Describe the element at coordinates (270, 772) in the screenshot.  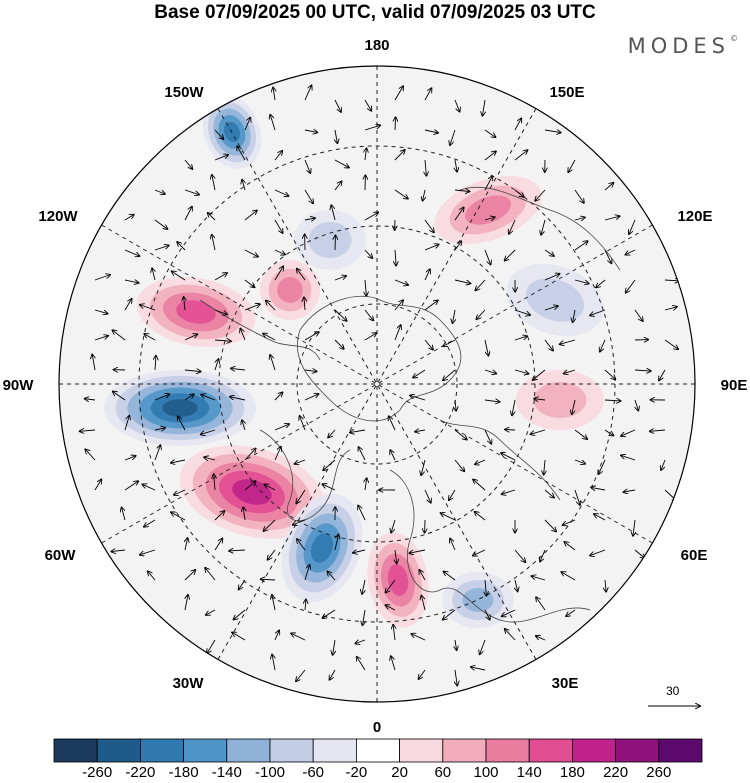
I see `colorbar-tick-label: -100` at that location.